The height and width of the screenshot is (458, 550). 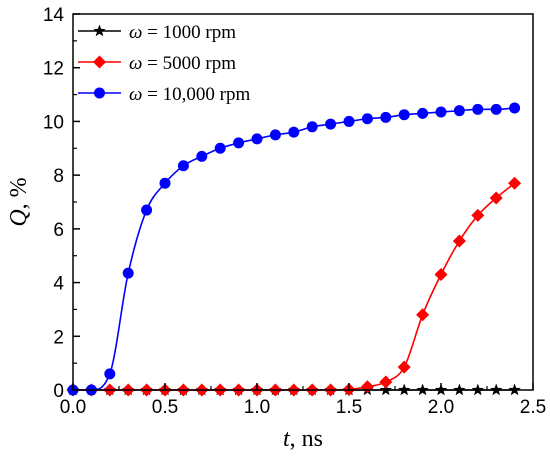 I want to click on y-tick-label: 6, so click(x=58, y=230).